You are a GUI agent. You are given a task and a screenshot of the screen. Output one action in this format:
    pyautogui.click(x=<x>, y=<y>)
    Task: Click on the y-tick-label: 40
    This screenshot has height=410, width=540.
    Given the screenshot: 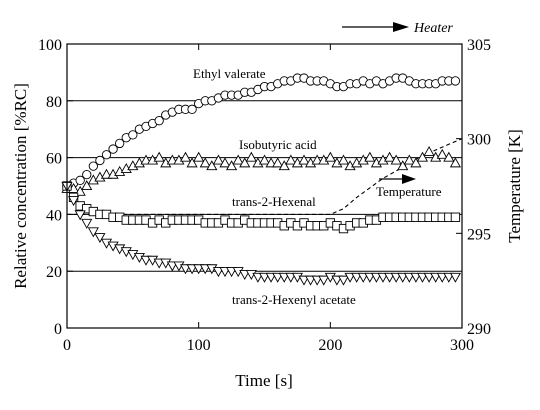 What is the action you would take?
    pyautogui.click(x=54, y=215)
    